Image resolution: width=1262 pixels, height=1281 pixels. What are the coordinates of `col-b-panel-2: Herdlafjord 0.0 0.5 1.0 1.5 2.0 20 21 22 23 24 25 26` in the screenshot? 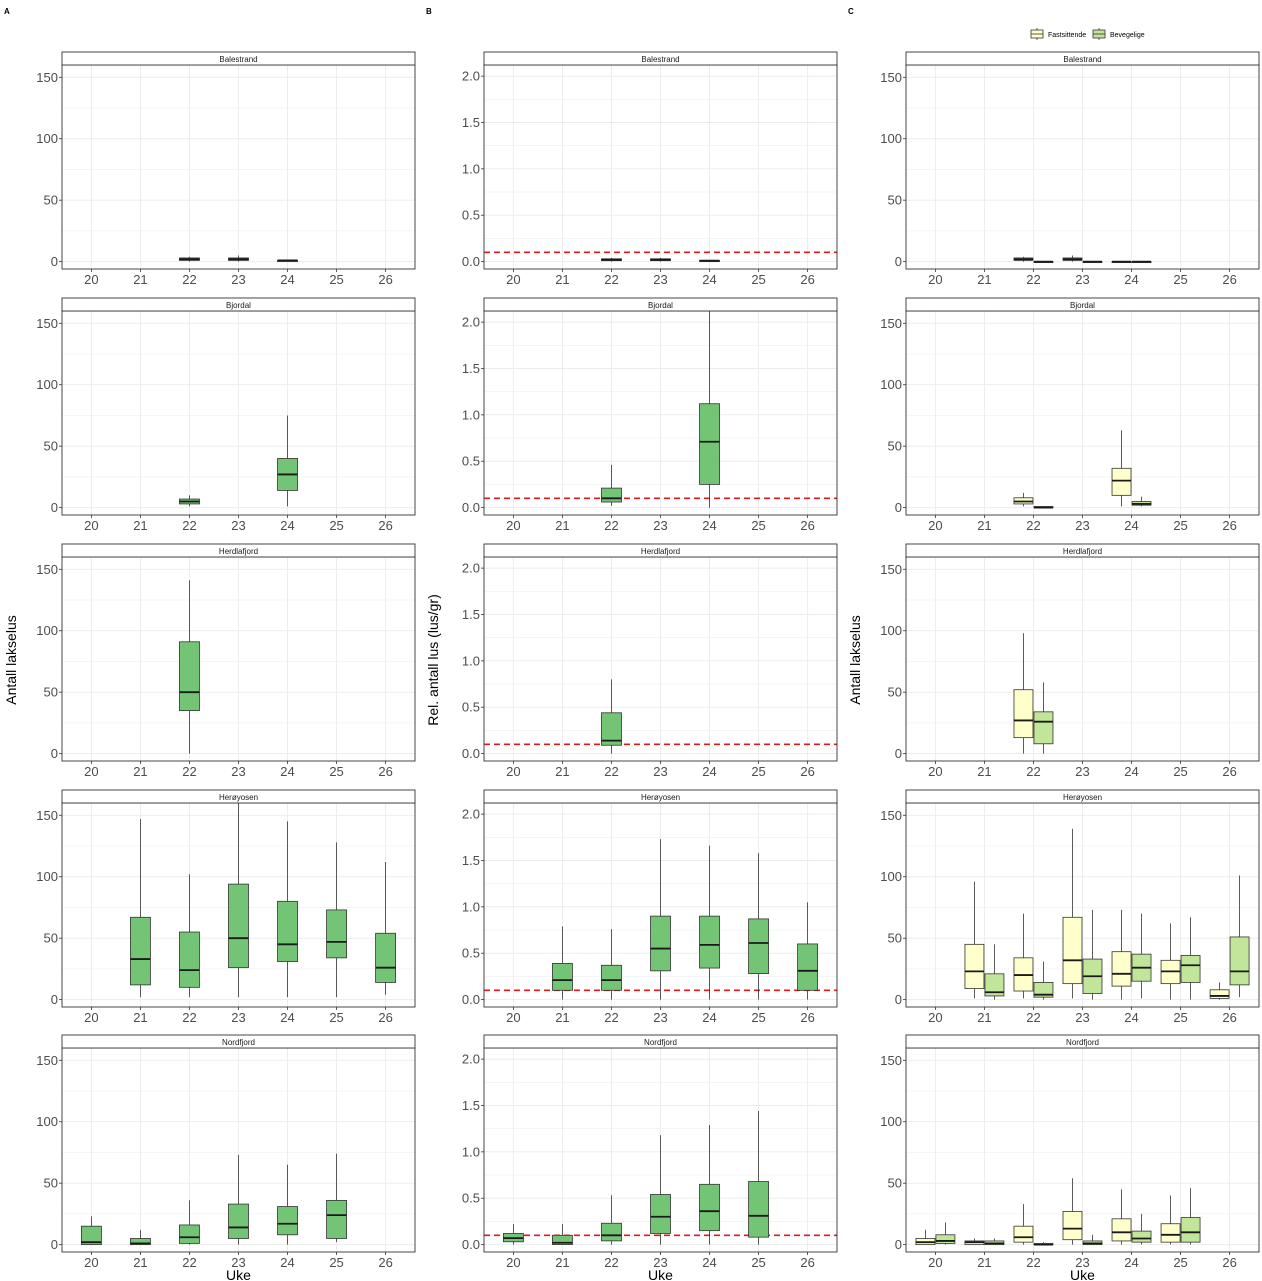 It's located at (650, 661).